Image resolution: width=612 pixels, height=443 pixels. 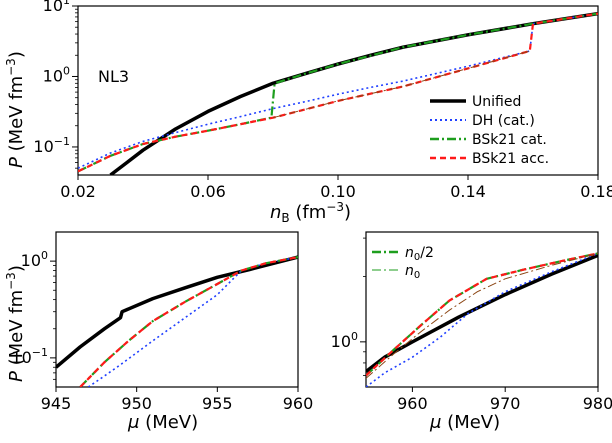 I want to click on x-tick-label: 950, so click(x=136, y=403).